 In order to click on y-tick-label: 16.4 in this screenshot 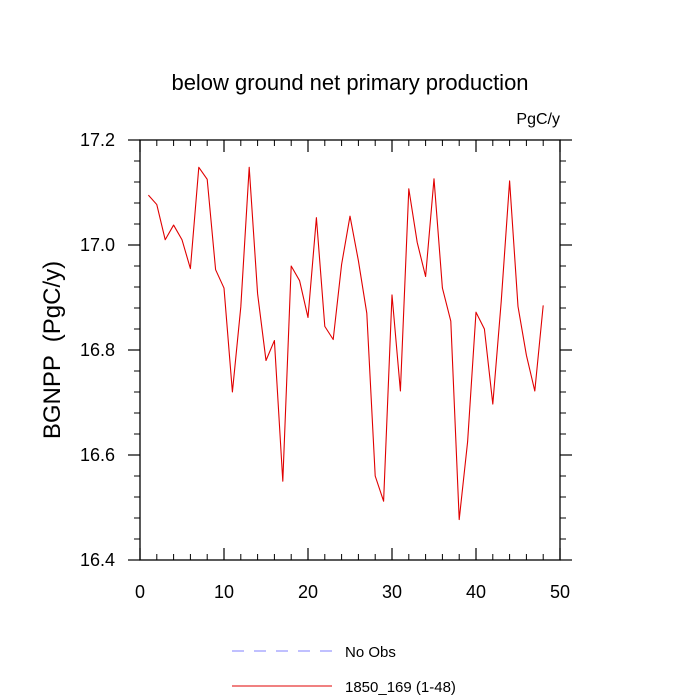, I will do `click(97, 560)`.